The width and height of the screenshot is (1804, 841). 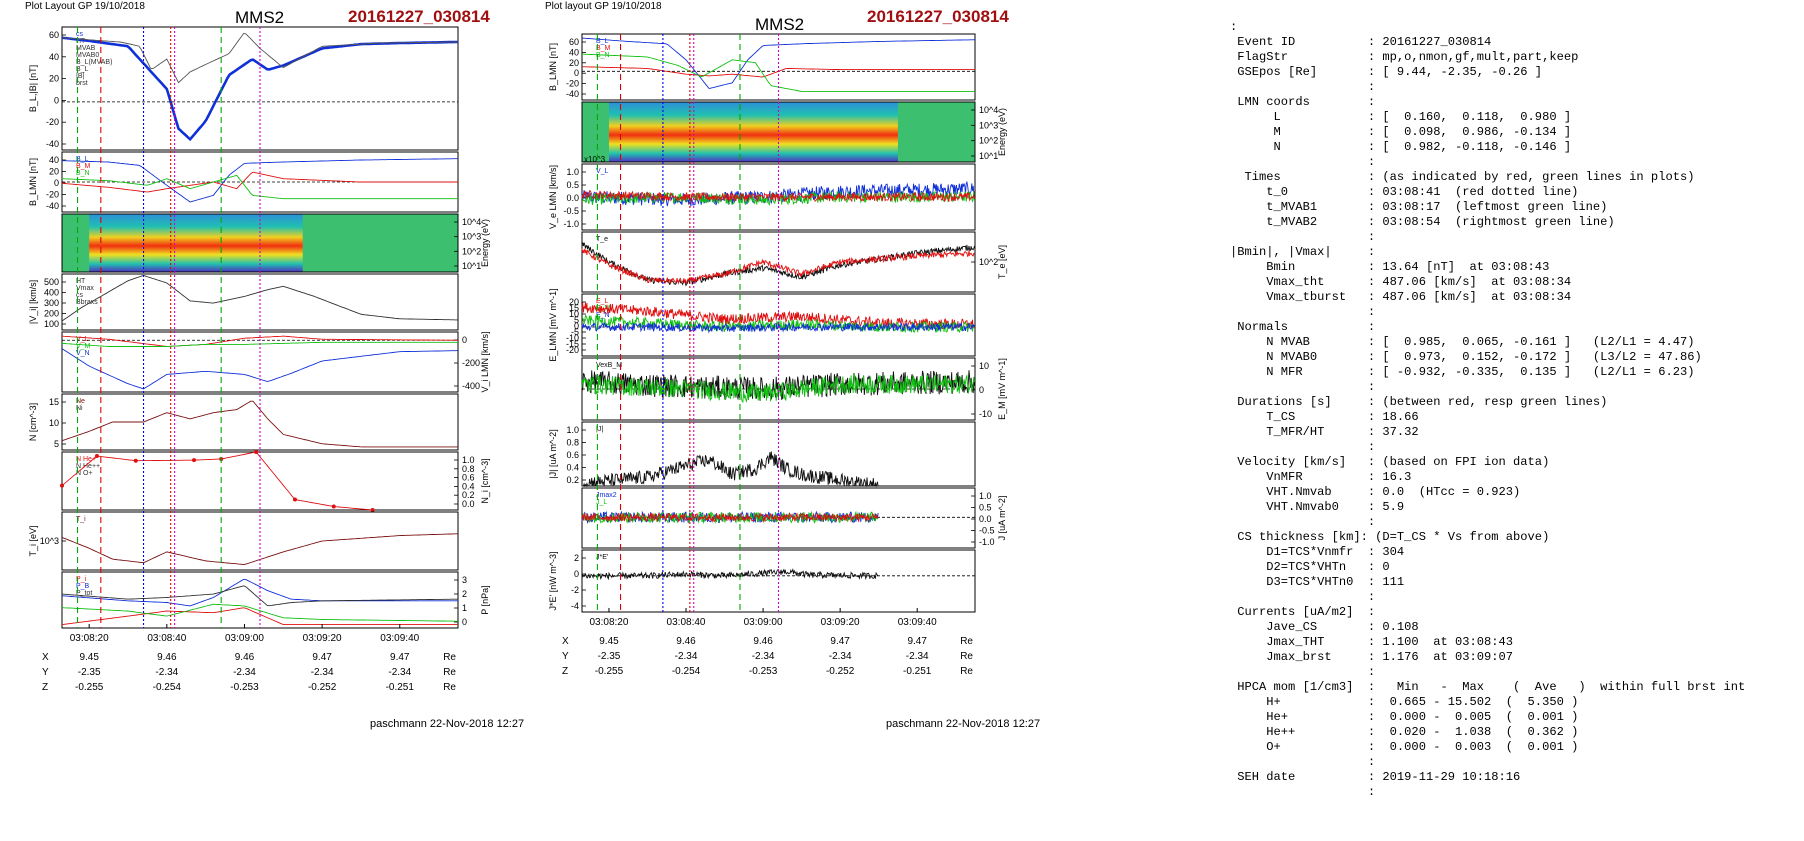 I want to click on y-tick-label: -4, so click(x=575, y=606).